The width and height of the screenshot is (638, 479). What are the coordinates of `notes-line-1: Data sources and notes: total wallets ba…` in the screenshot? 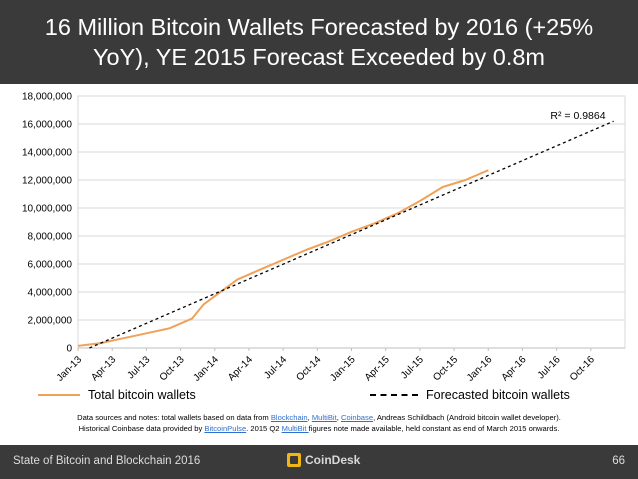 It's located at (319, 417).